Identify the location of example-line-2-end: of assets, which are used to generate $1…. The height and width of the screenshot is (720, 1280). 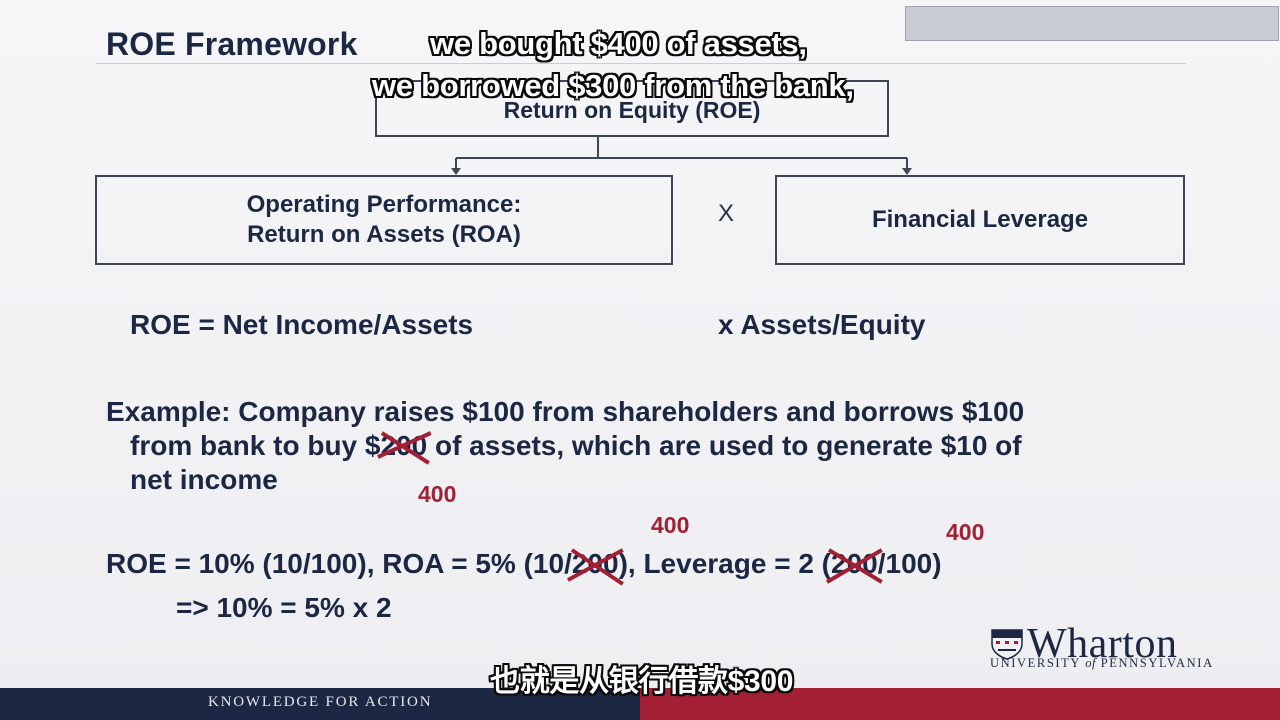
(724, 445).